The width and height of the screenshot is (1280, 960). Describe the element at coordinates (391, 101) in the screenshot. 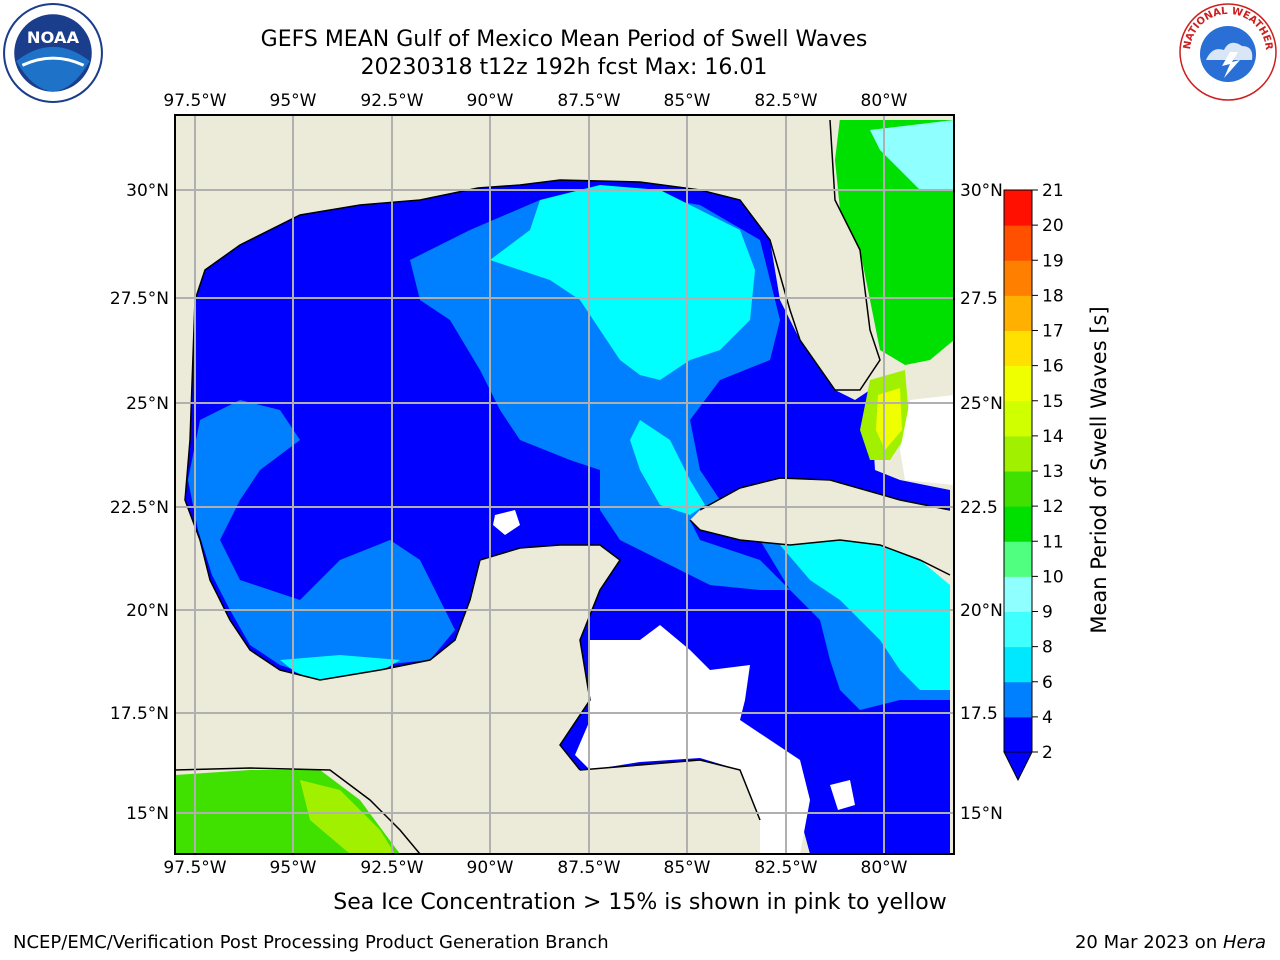

I see `lon-label-top: 92.5°W` at that location.